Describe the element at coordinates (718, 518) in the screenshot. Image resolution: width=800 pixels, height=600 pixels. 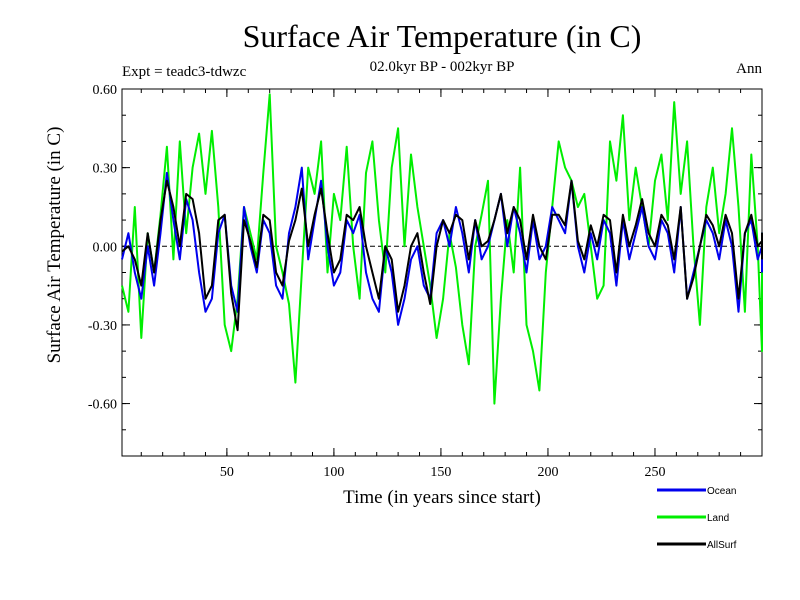
I see `legend-label-land: Land` at that location.